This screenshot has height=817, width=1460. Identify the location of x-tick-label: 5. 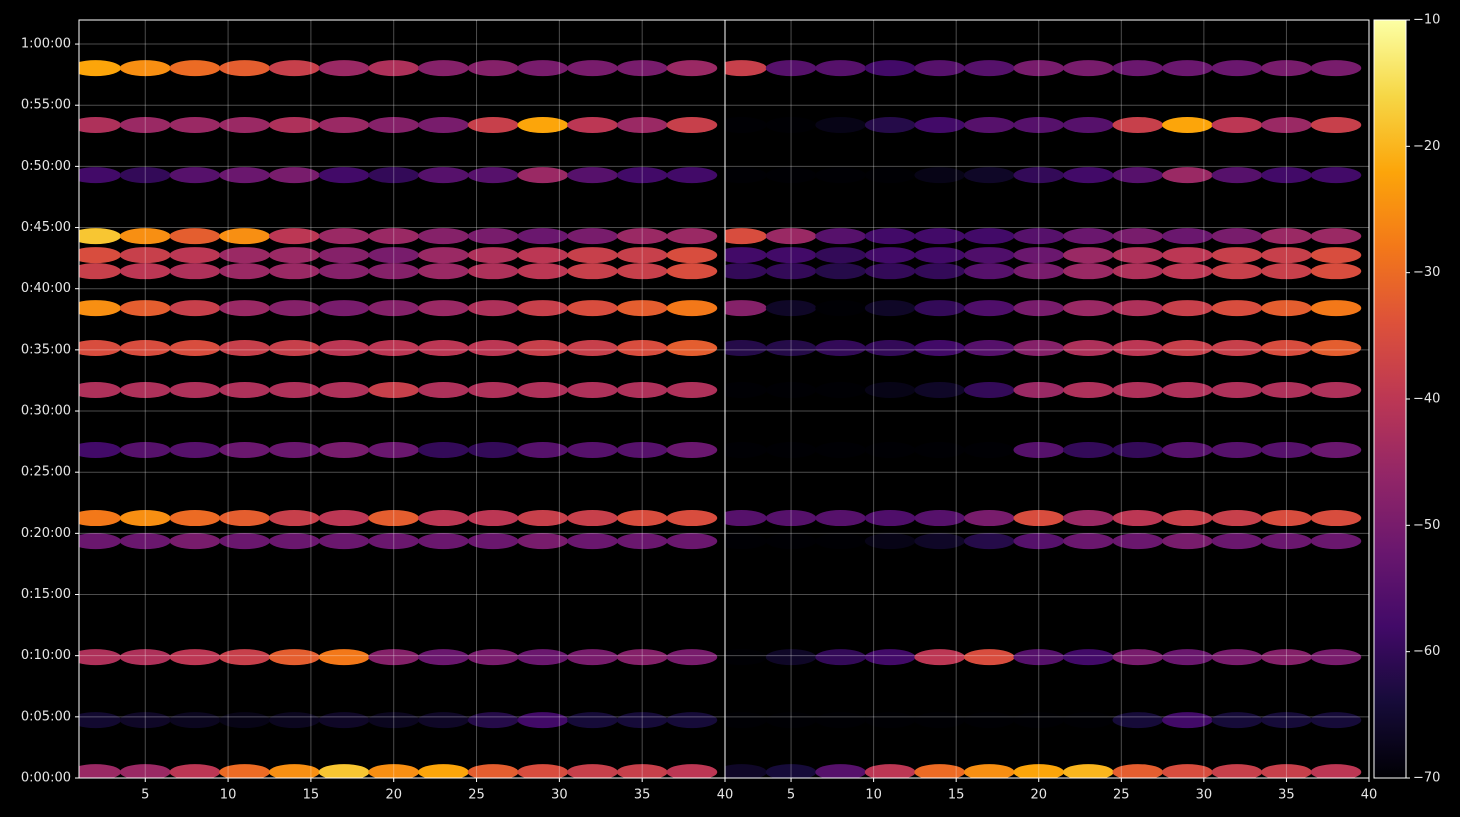
(145, 795).